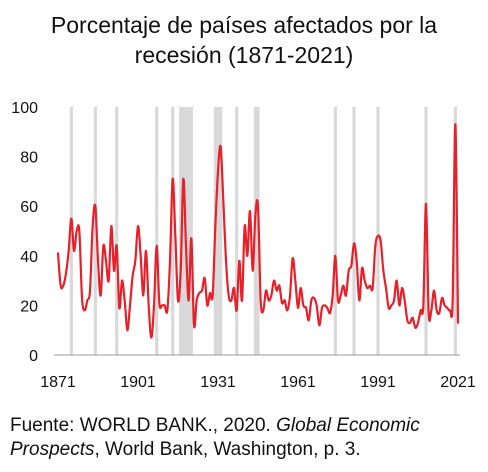  What do you see at coordinates (29, 158) in the screenshot?
I see `y-tick-label-80: 80` at bounding box center [29, 158].